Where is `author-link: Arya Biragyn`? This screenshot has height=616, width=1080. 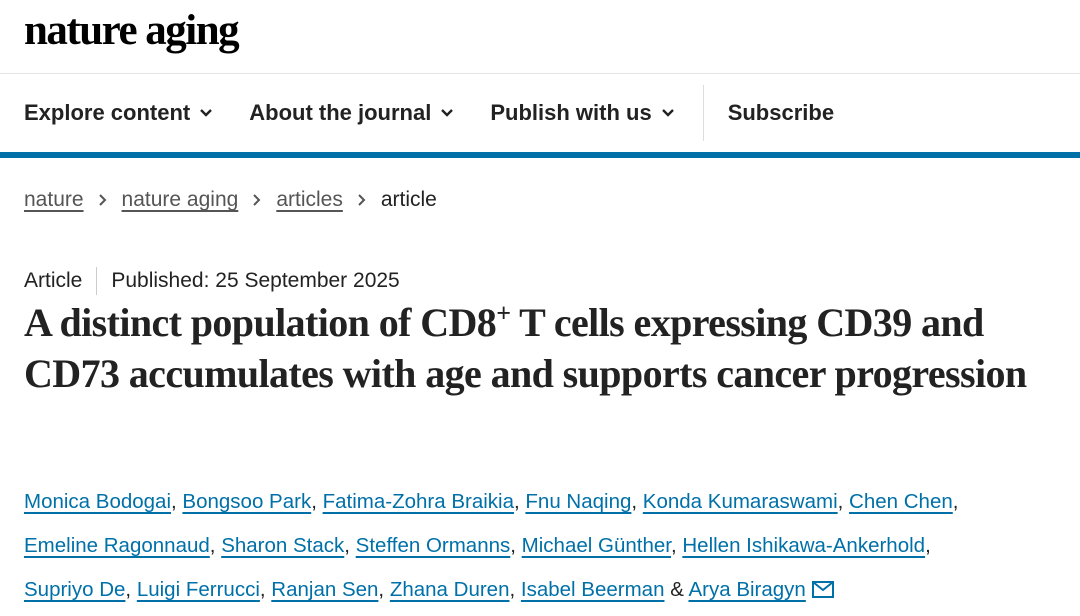 author-link: Arya Biragyn is located at coordinates (747, 589).